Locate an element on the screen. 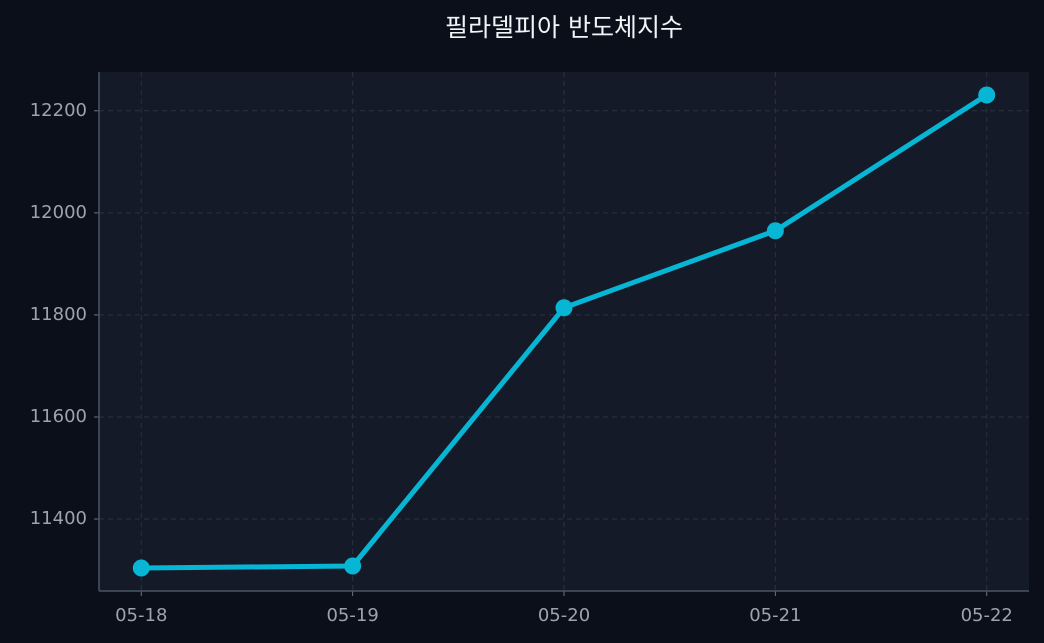 The width and height of the screenshot is (1044, 643). x-tick-label: 05-20 is located at coordinates (564, 615).